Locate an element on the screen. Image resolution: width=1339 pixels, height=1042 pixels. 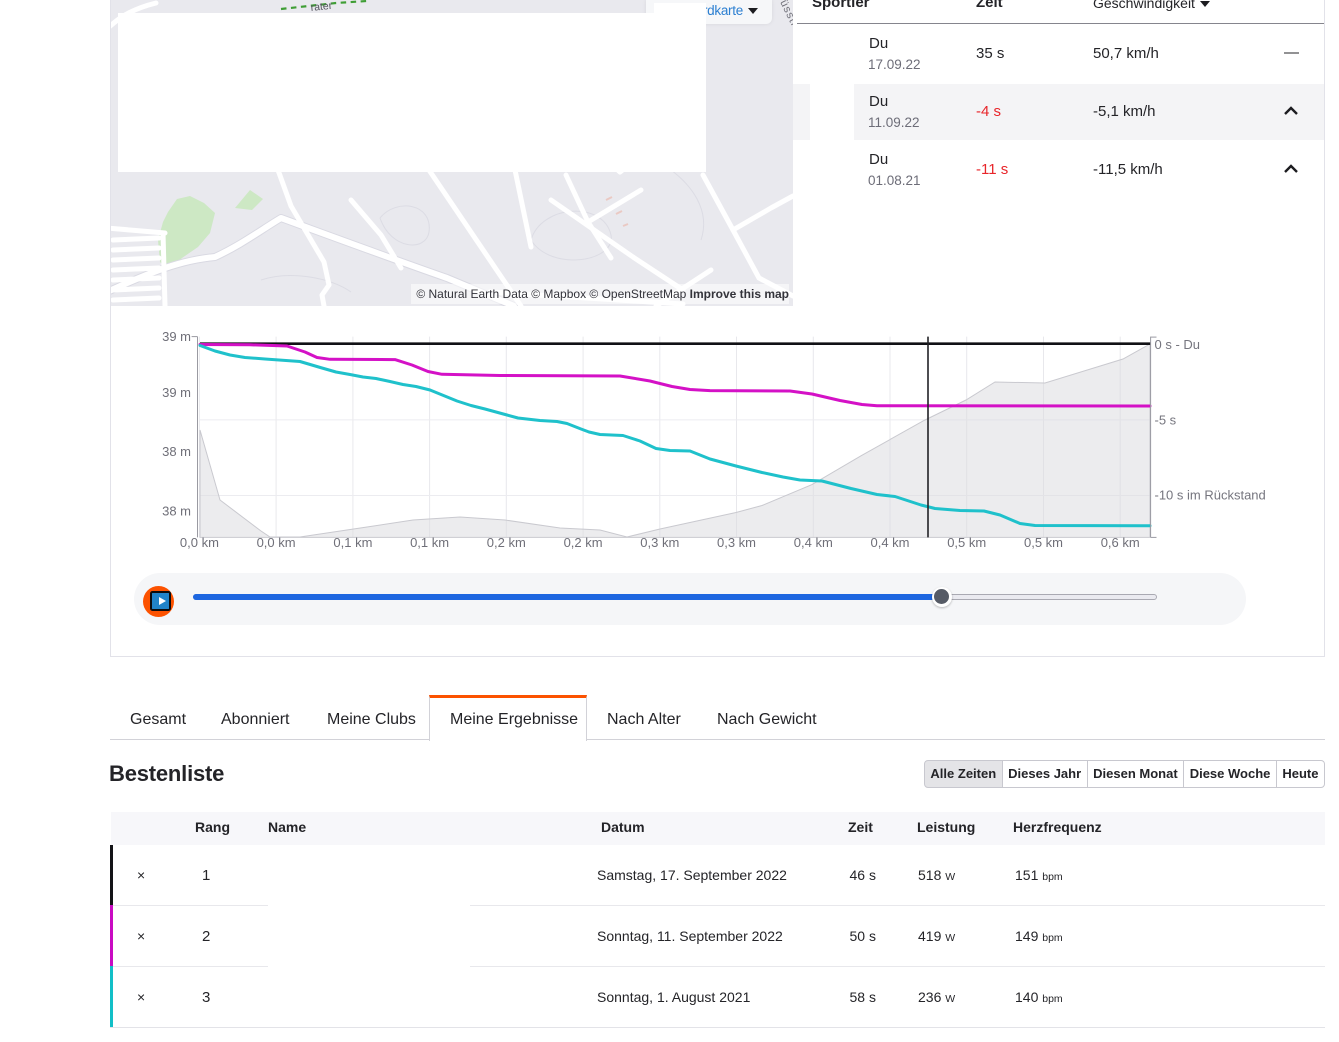
svg-text: -10 s im Rückstand is located at coordinates (1210, 495).